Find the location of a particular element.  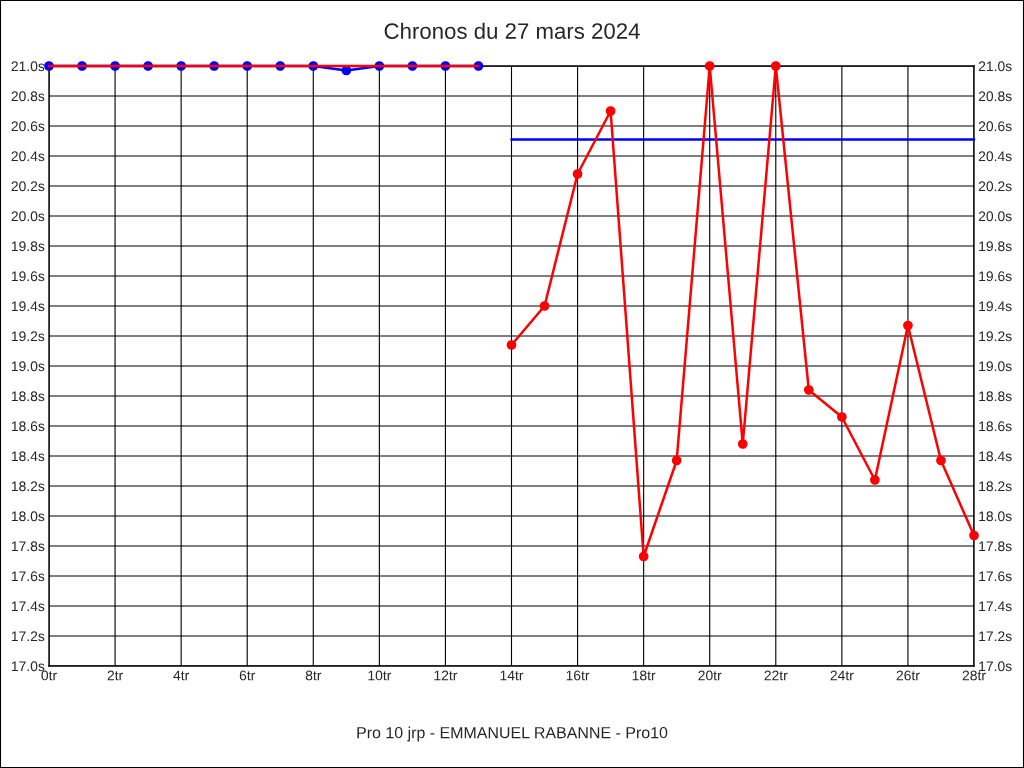

y2-tick-label: 19.2s is located at coordinates (995, 336).